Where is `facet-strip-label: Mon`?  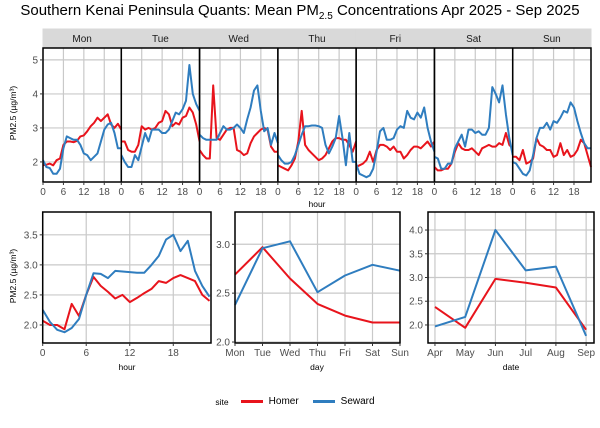
facet-strip-label: Mon is located at coordinates (81, 39).